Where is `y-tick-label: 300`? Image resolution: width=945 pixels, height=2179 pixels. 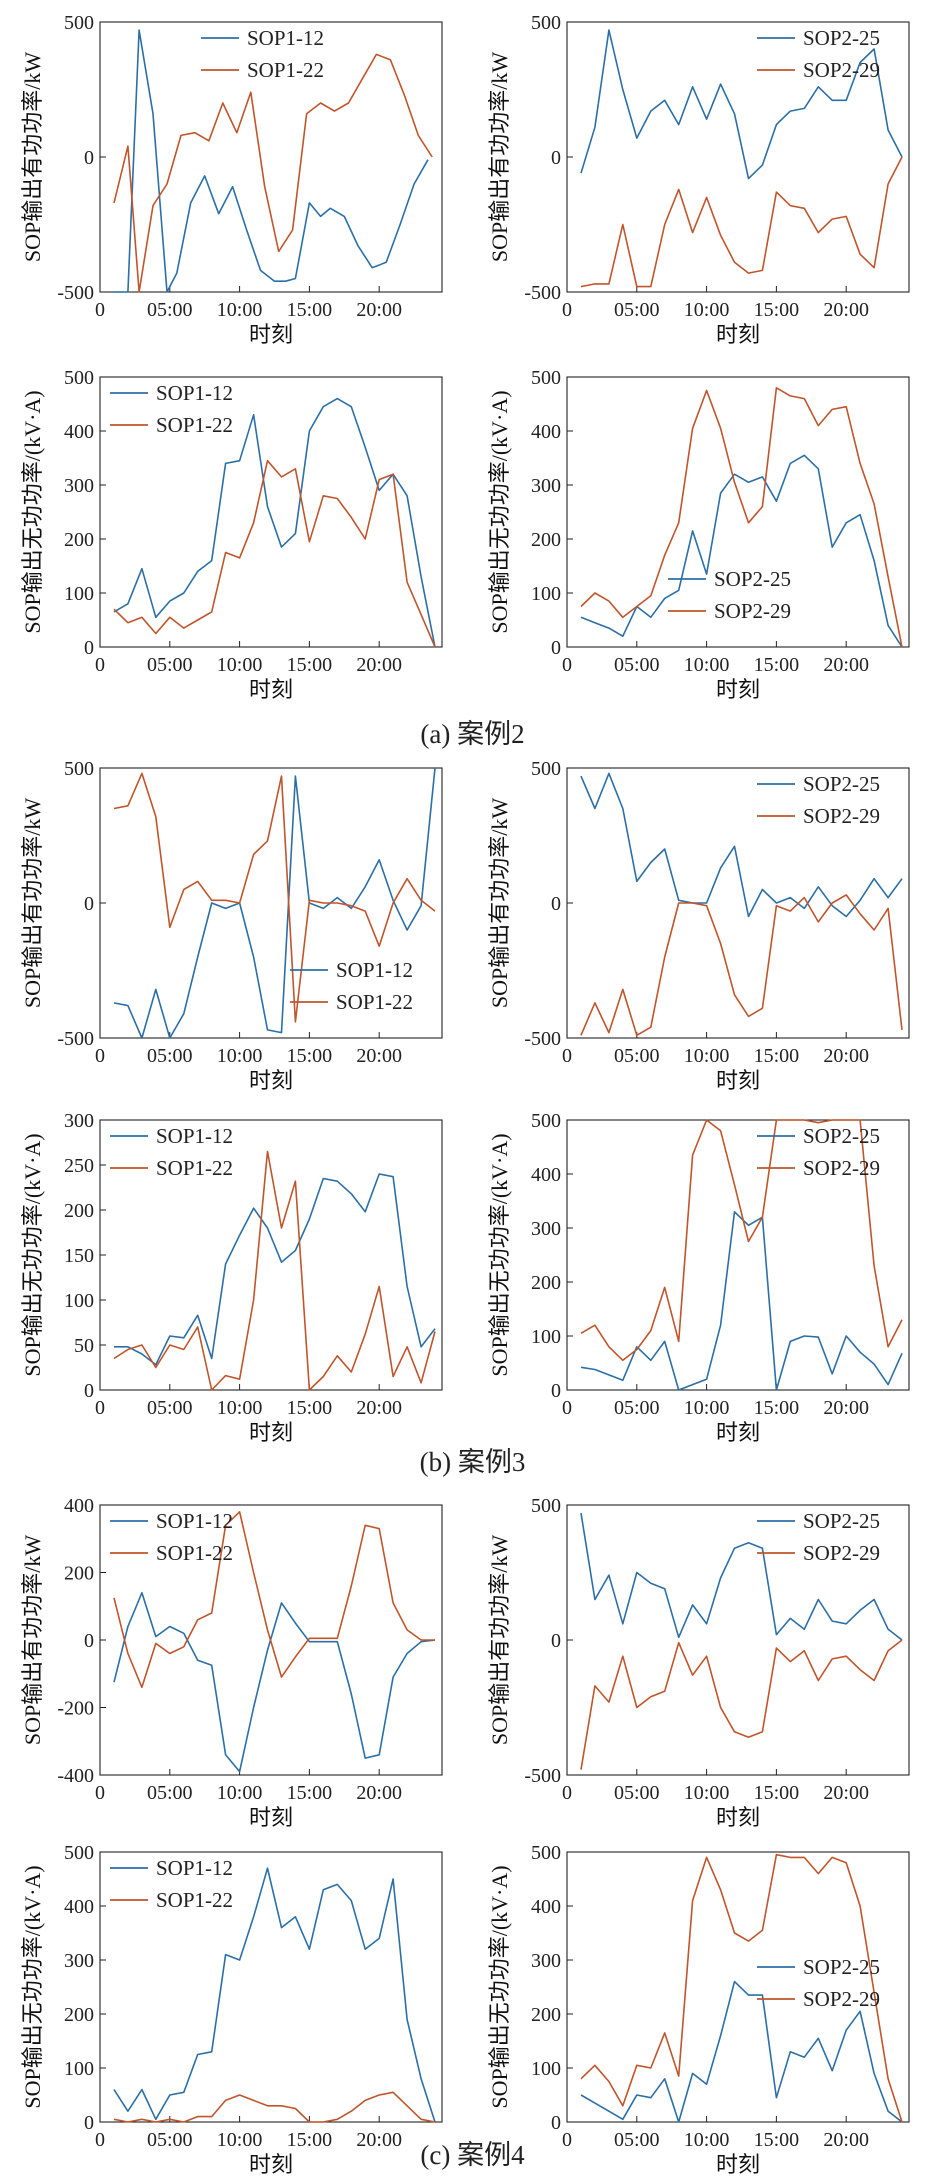 y-tick-label: 300 is located at coordinates (79, 486).